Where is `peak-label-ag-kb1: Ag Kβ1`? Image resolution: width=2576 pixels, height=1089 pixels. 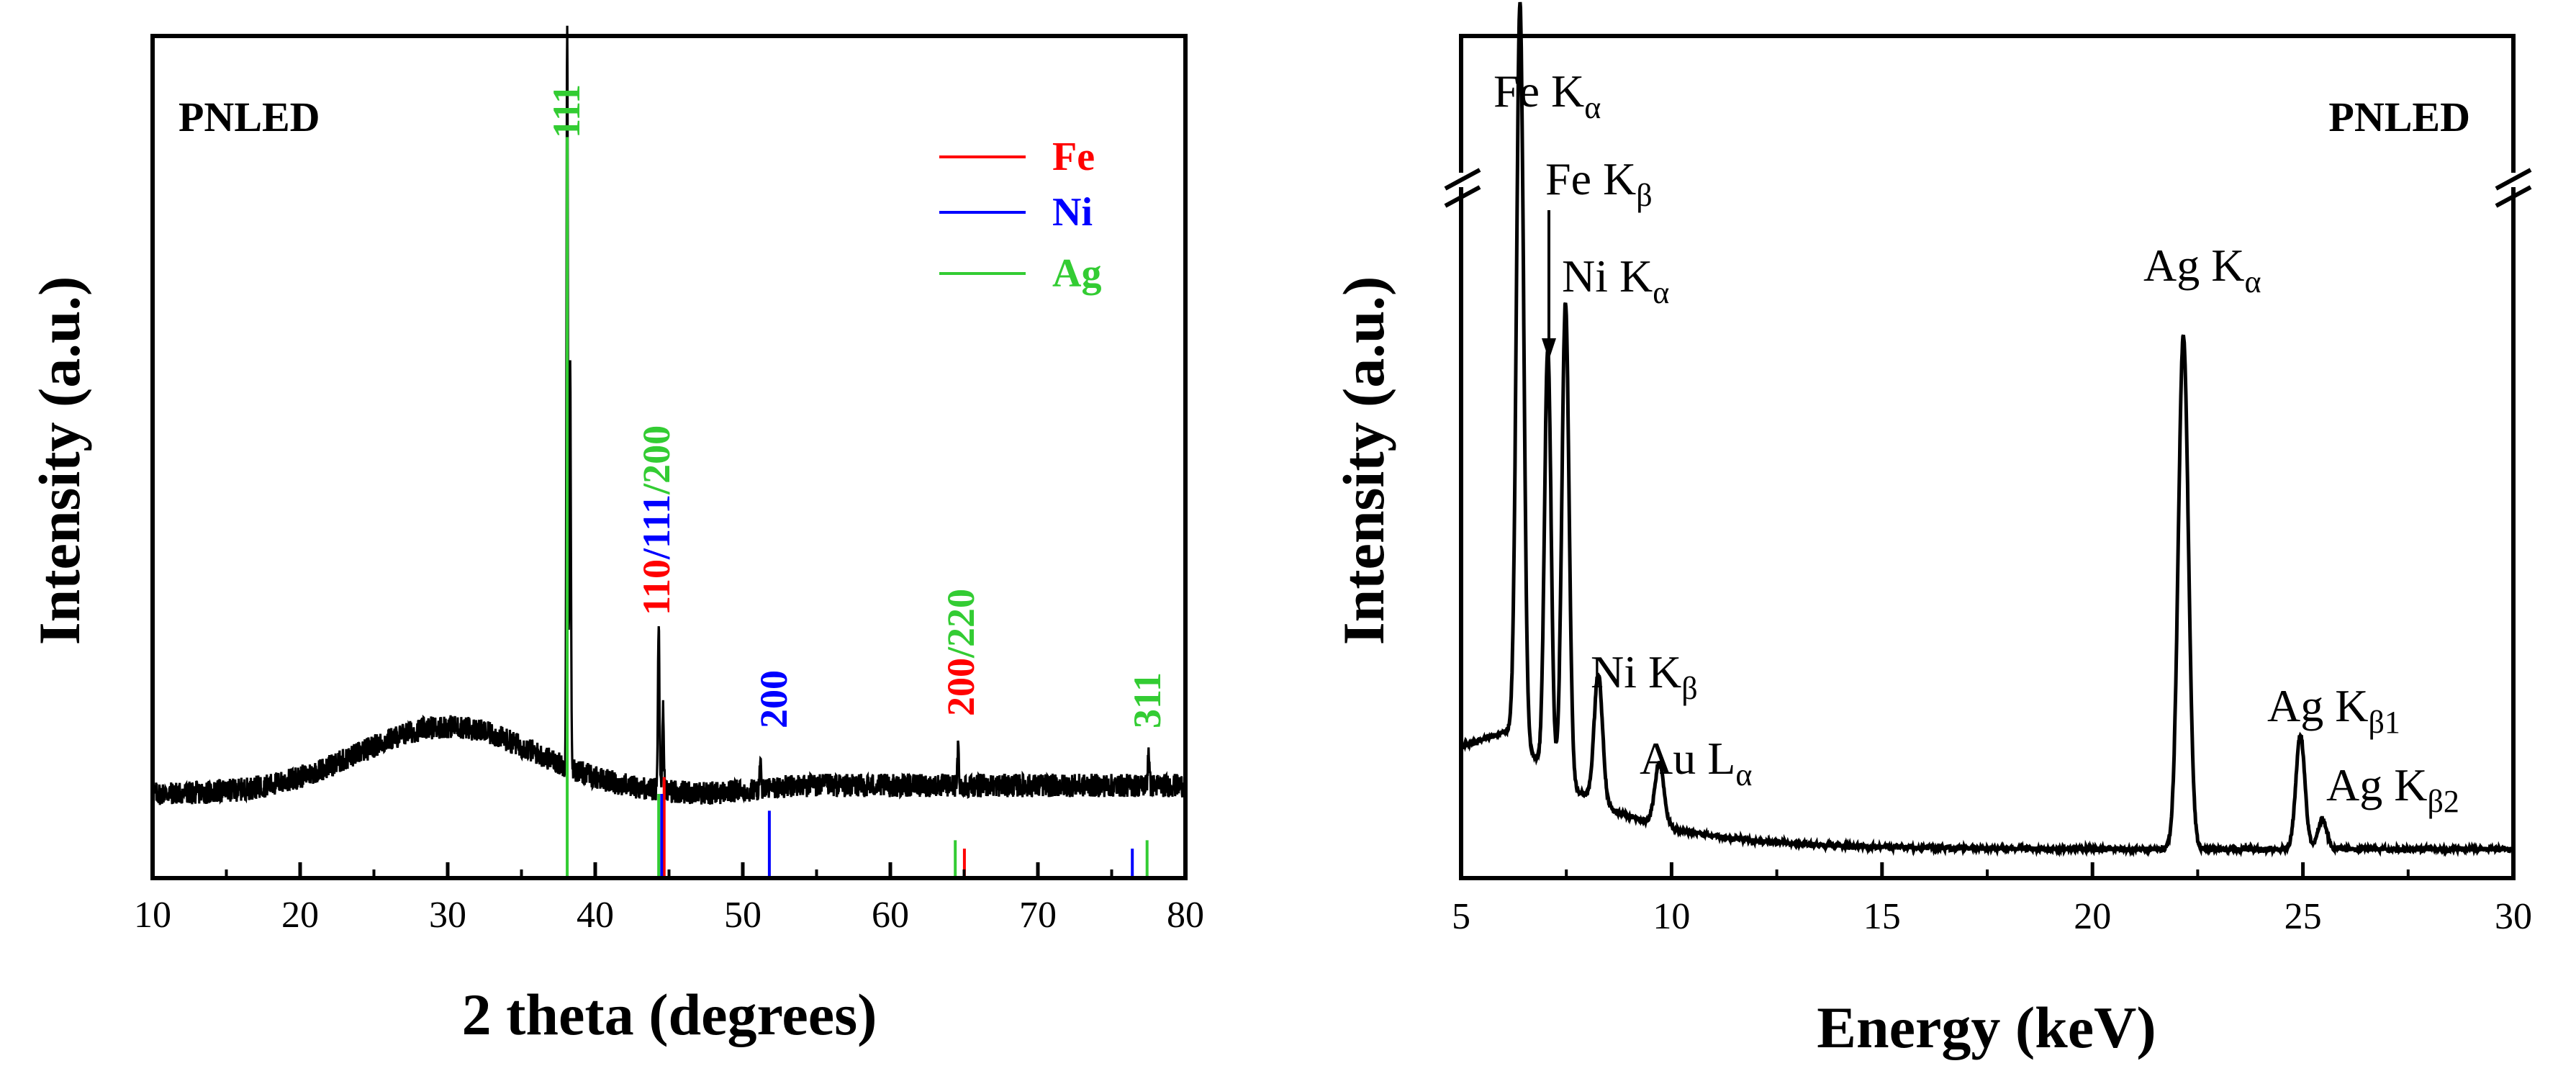
peak-label-ag-kb1: Ag Kβ1 is located at coordinates (2333, 710).